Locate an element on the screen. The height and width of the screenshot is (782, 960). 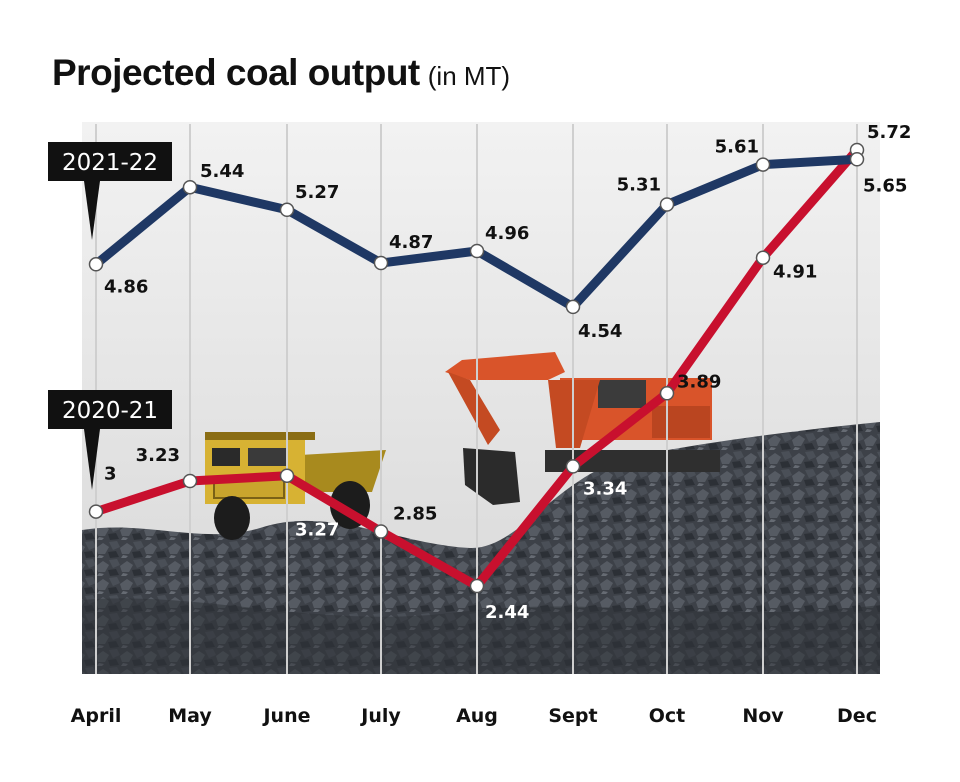
point-2021-22-july is located at coordinates (381, 263).